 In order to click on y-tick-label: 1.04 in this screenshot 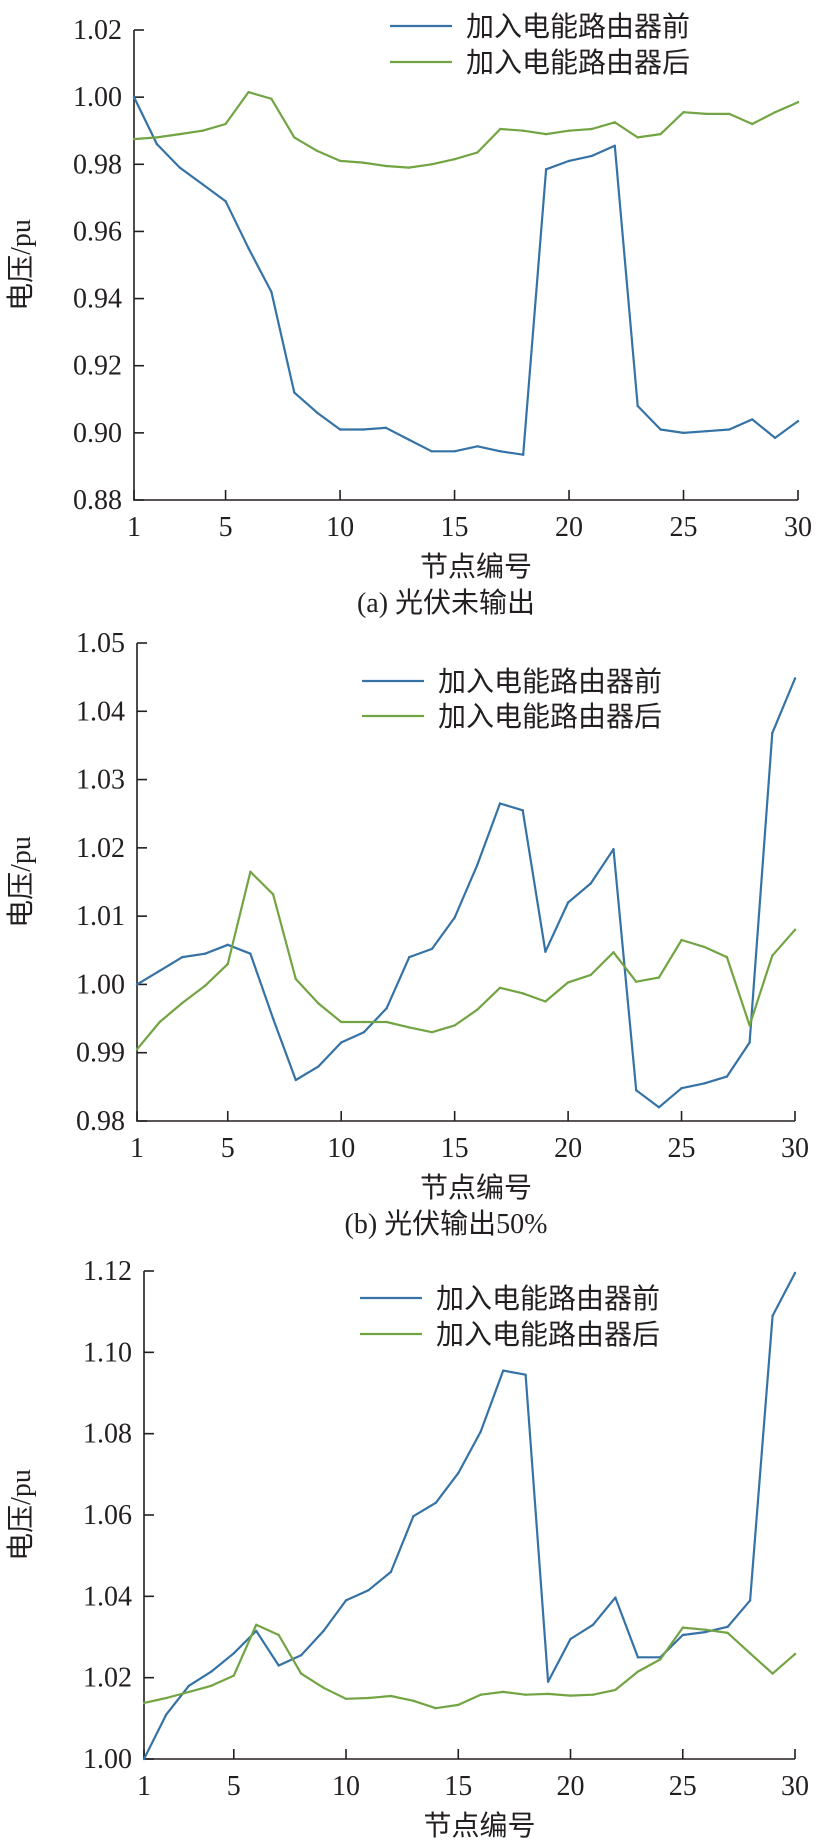, I will do `click(100, 711)`.